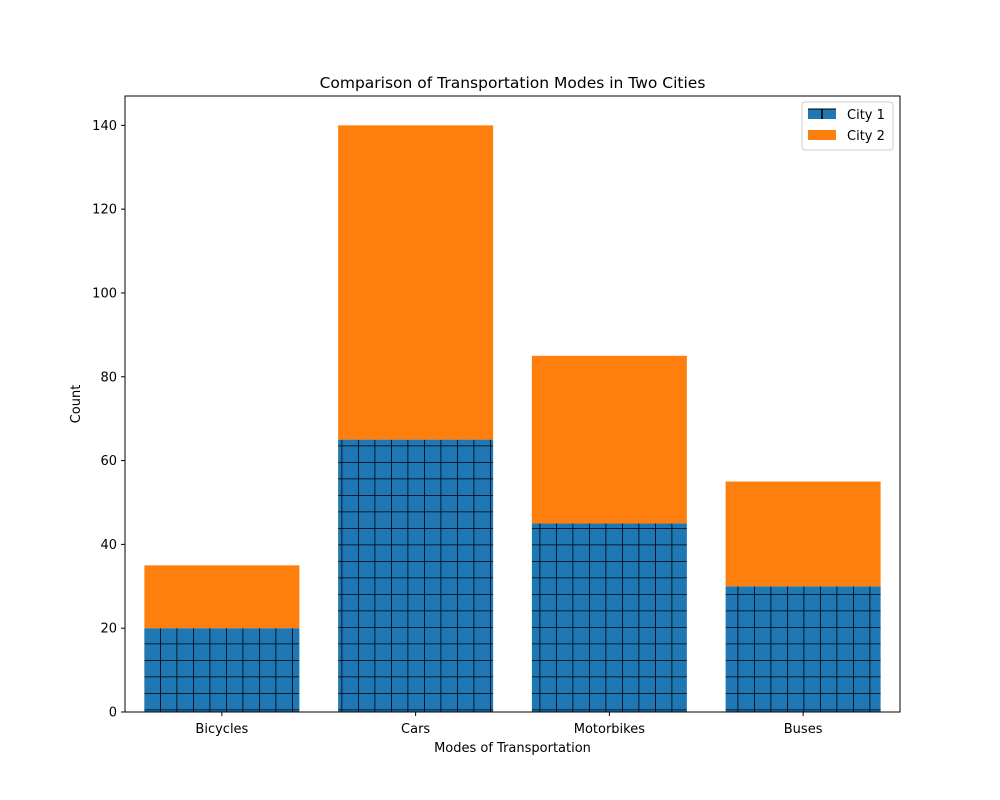 This screenshot has width=1000, height=800. What do you see at coordinates (108, 545) in the screenshot?
I see `y-tick-label: 40` at bounding box center [108, 545].